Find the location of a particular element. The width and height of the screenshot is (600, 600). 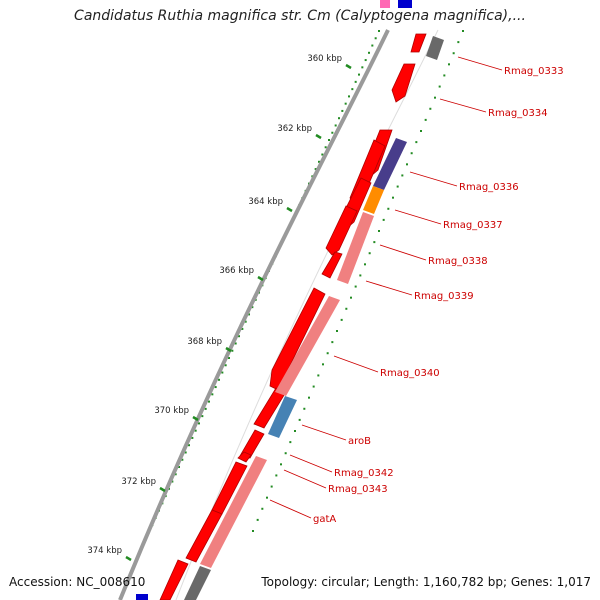

tick-label: 366 kbp is located at coordinates (236, 271).